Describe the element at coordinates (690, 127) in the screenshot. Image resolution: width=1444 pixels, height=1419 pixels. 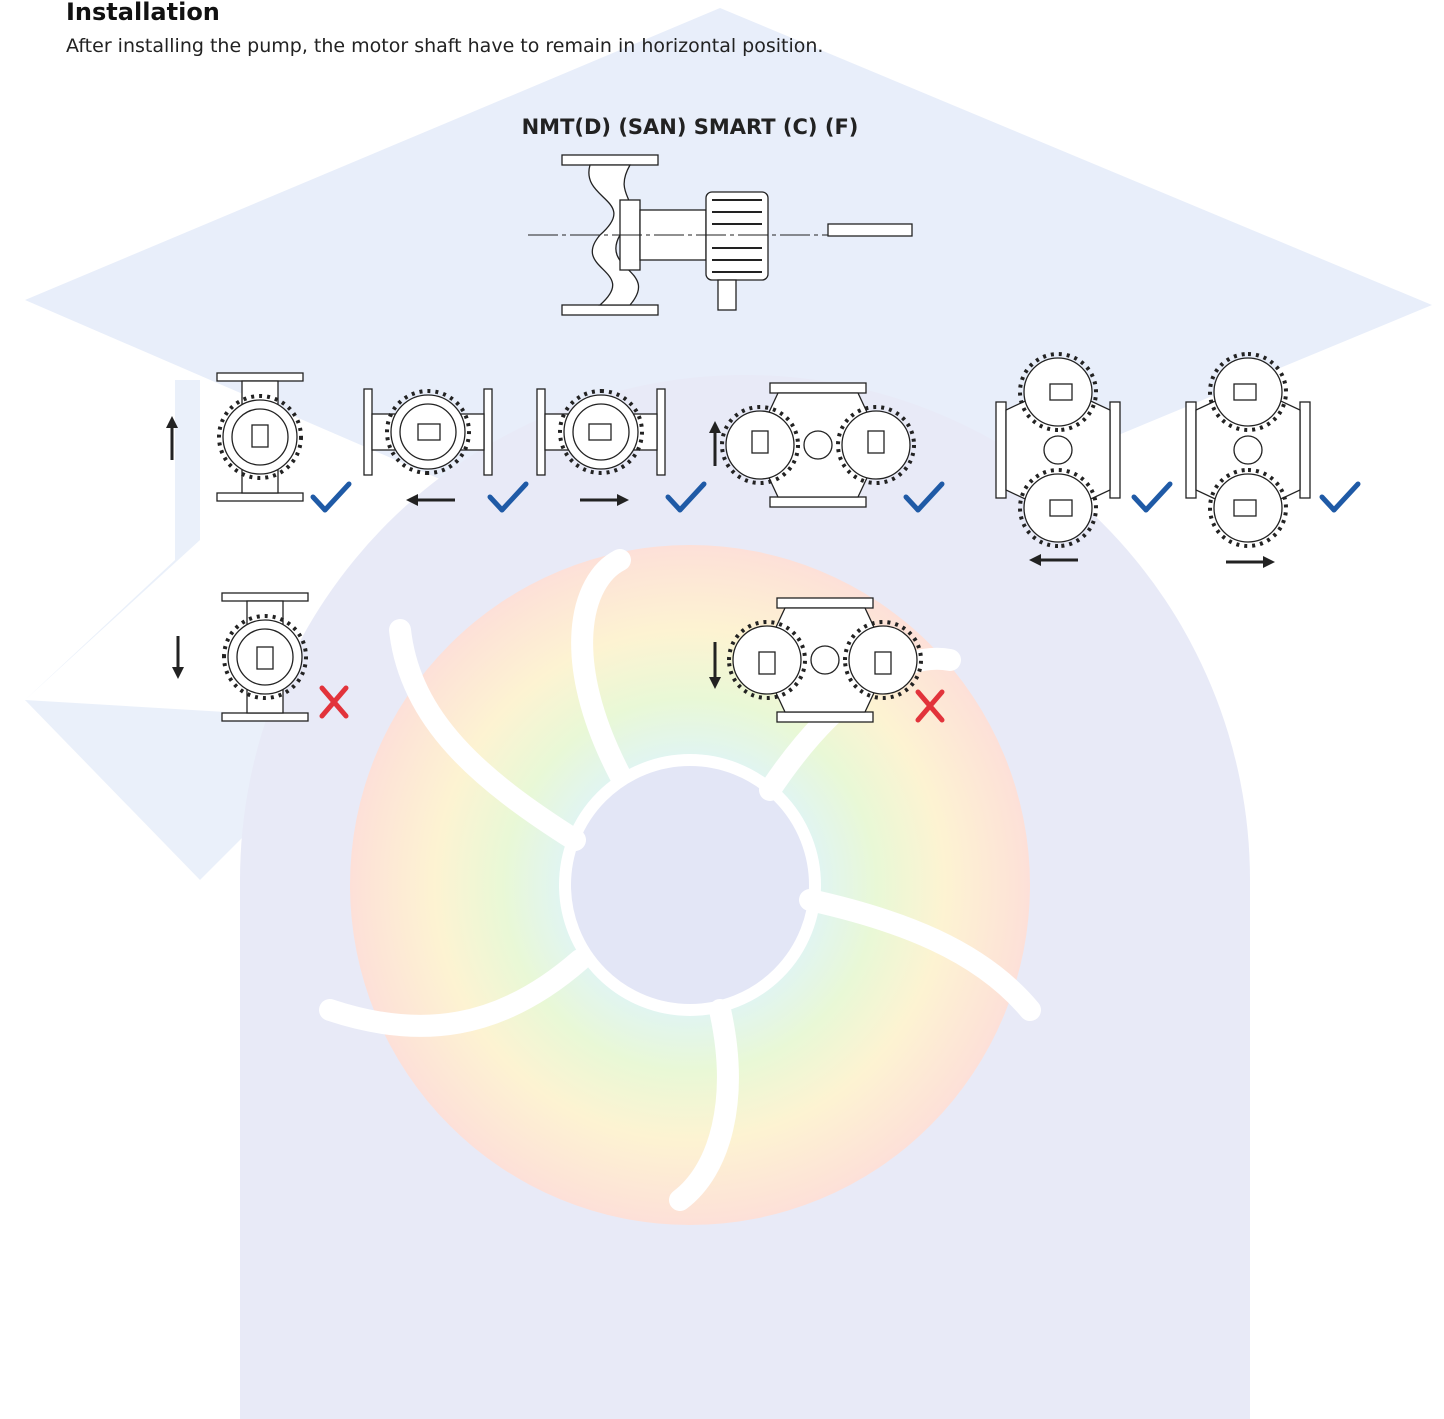
I see `figure-title: NMT(D) (SAN) SMART (C) (F)` at that location.